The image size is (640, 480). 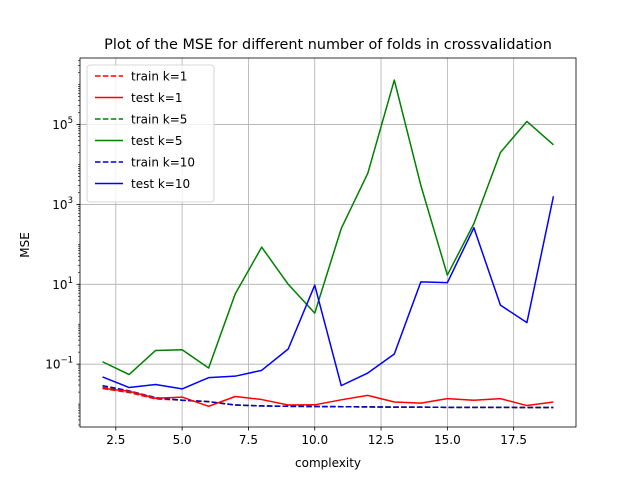 What do you see at coordinates (381, 440) in the screenshot?
I see `x-tick-label: 12.5` at bounding box center [381, 440].